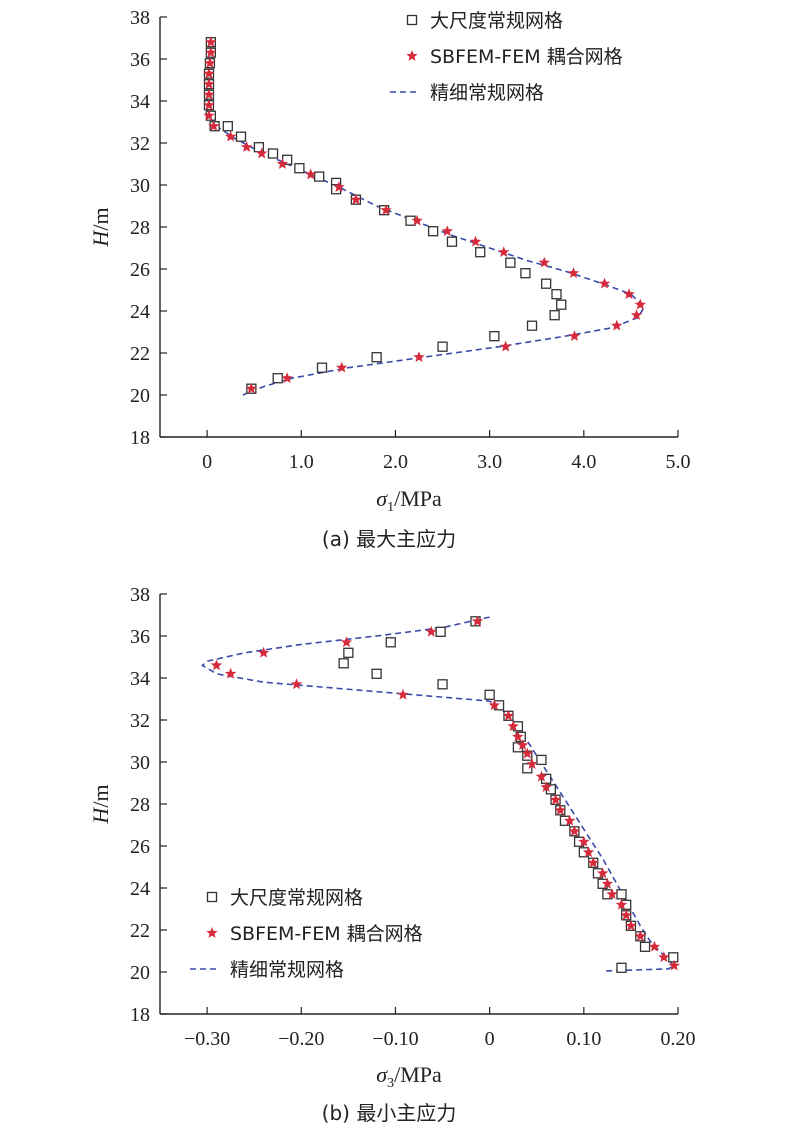  What do you see at coordinates (409, 500) in the screenshot?
I see `x-axis-title: σ1/MPa` at bounding box center [409, 500].